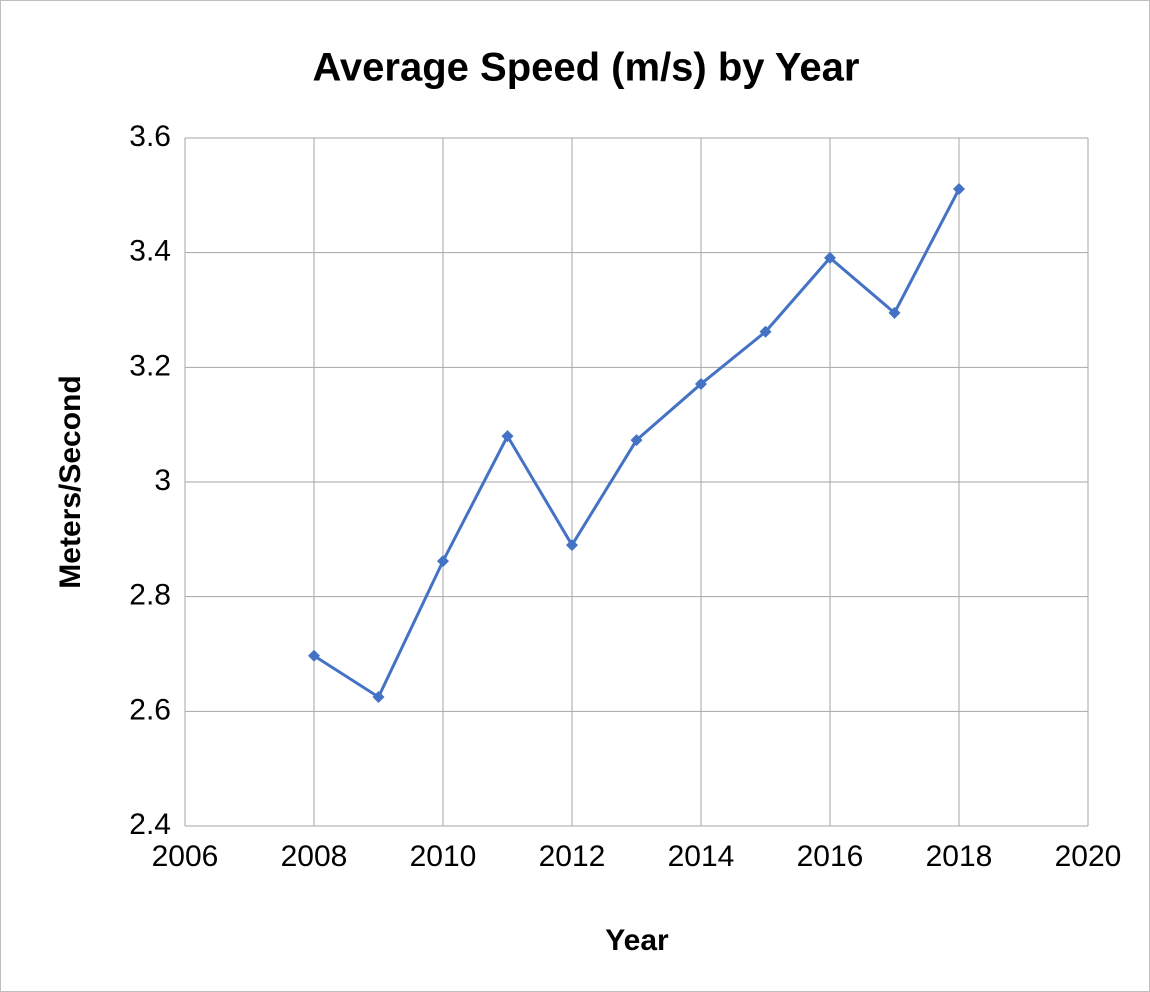 The image size is (1150, 992). What do you see at coordinates (150, 136) in the screenshot?
I see `y-tick-label: 3.6` at bounding box center [150, 136].